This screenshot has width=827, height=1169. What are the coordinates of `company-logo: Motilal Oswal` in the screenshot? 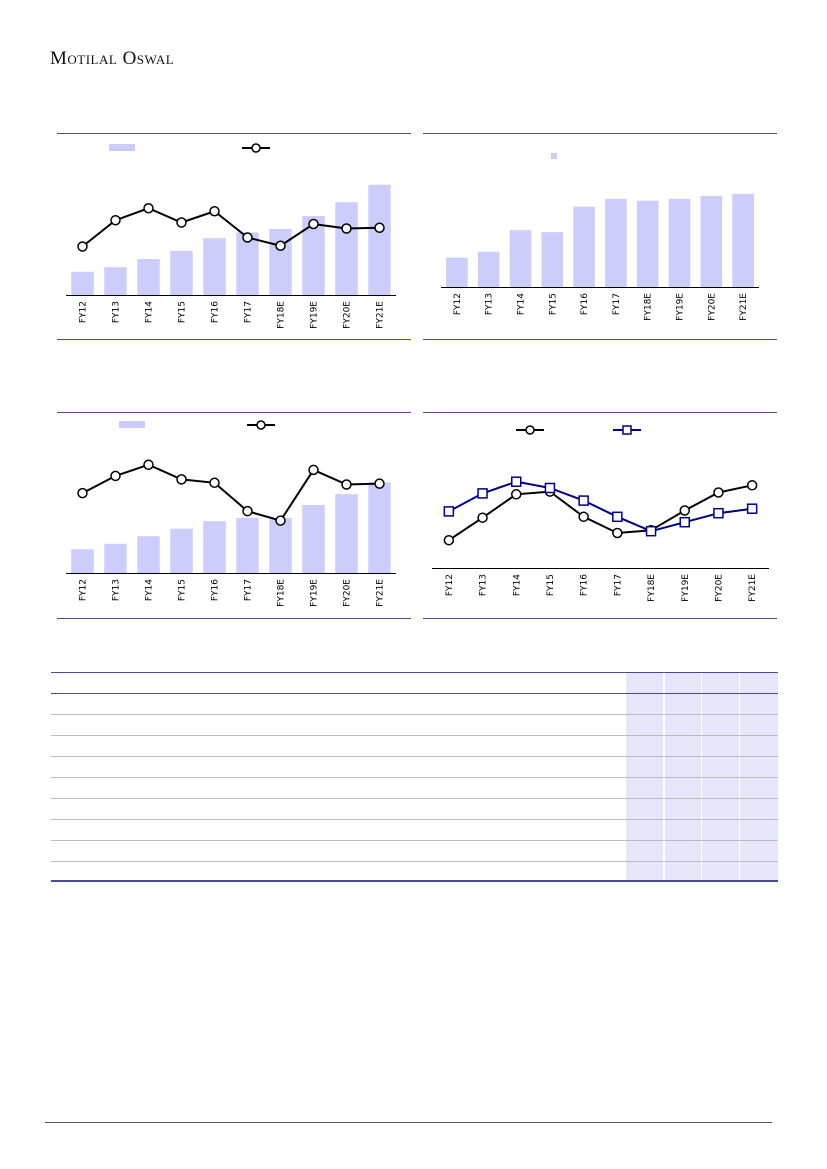 It's located at (112, 58).